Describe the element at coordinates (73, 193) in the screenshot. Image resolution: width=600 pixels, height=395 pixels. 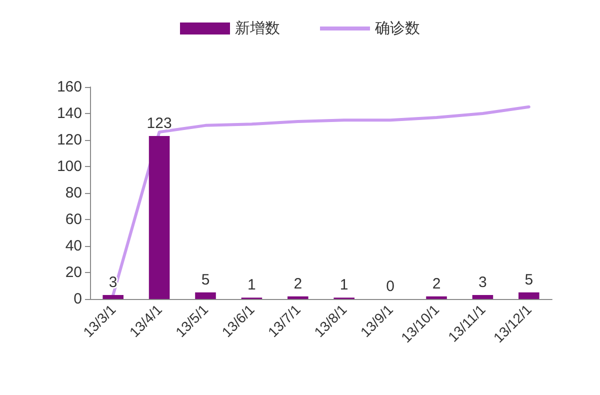
I see `y-tick-label: 80` at that location.